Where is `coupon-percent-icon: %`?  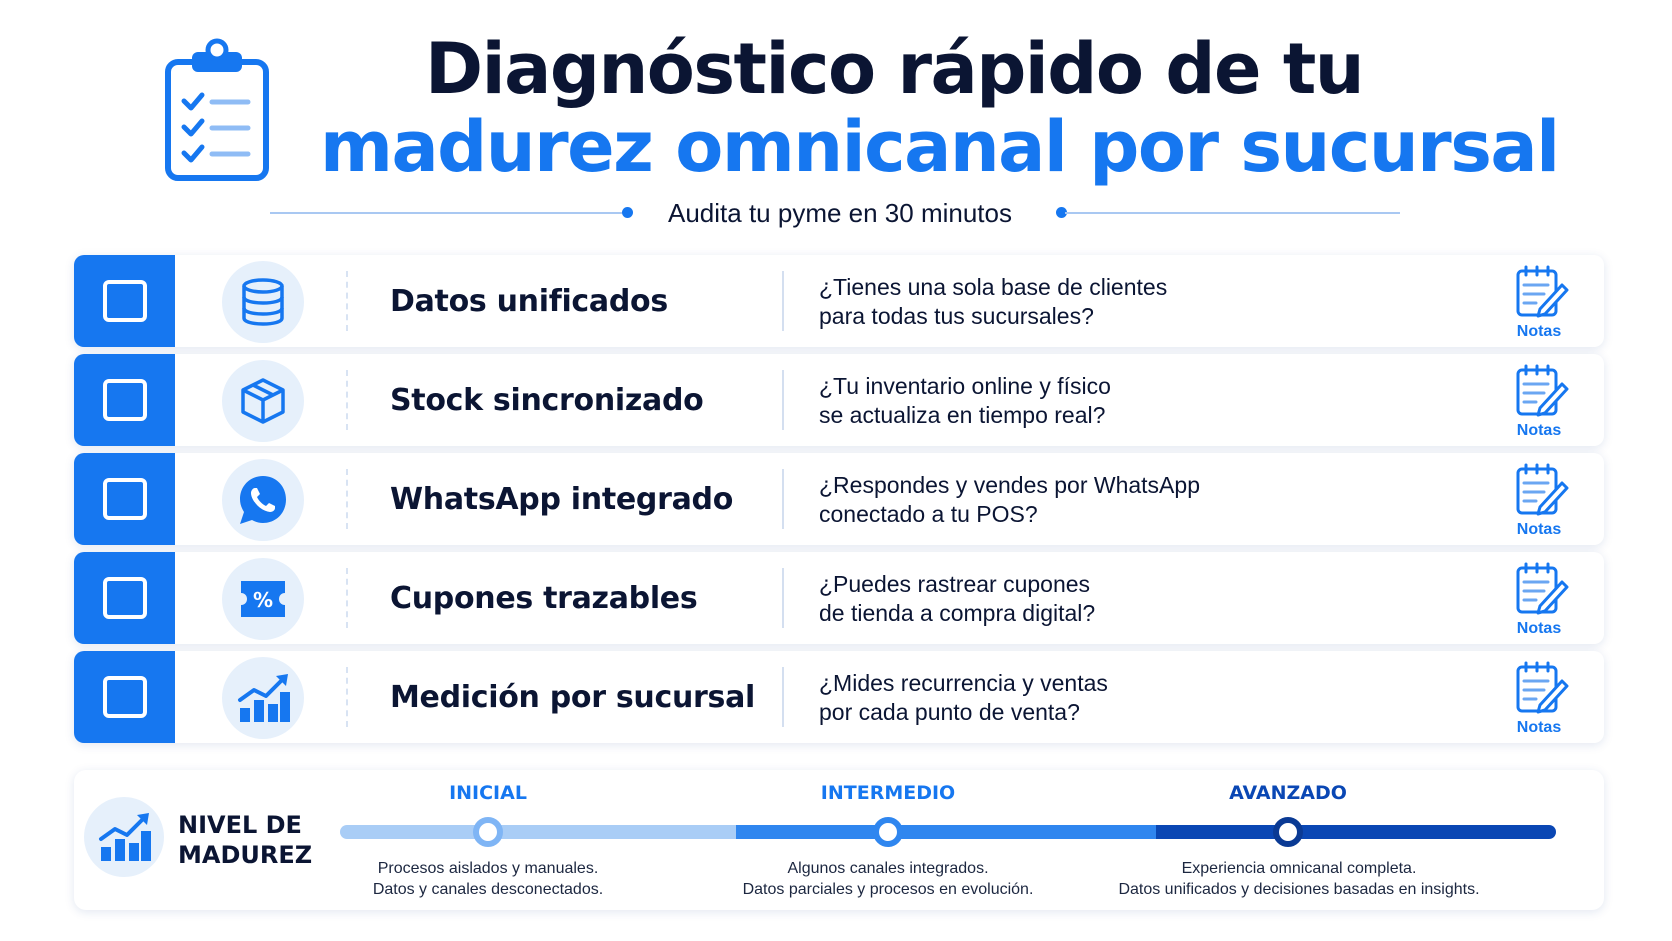
coupon-percent-icon: % is located at coordinates (263, 599).